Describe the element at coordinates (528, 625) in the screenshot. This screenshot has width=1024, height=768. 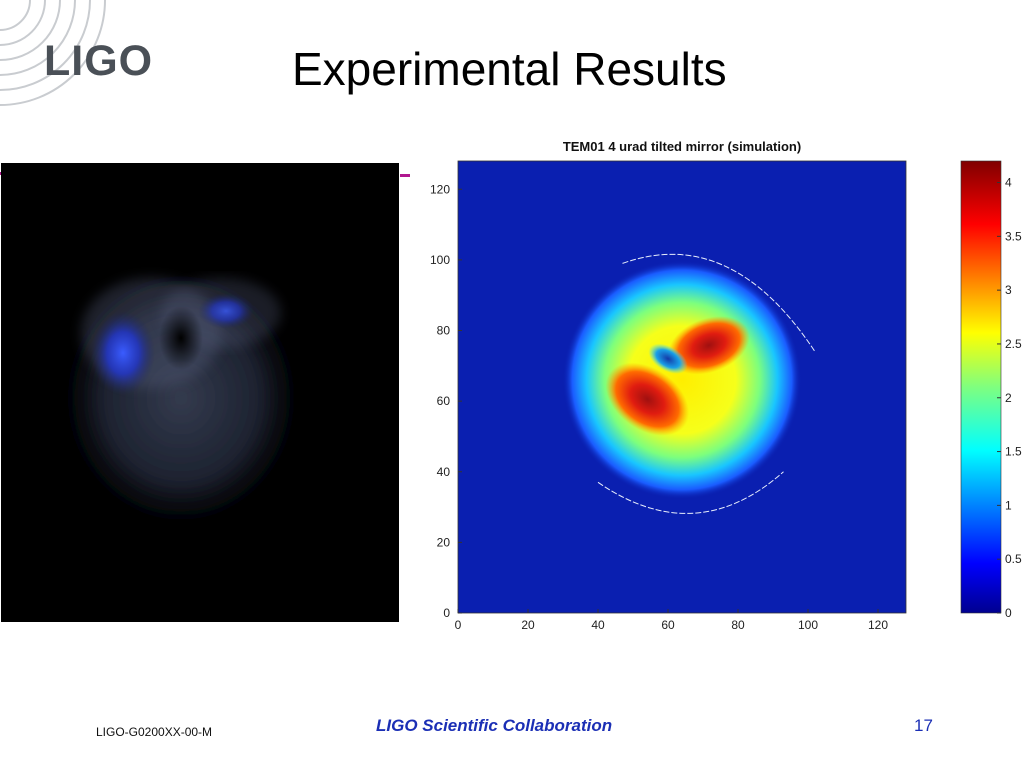
I see `x-tick-label: 20` at that location.